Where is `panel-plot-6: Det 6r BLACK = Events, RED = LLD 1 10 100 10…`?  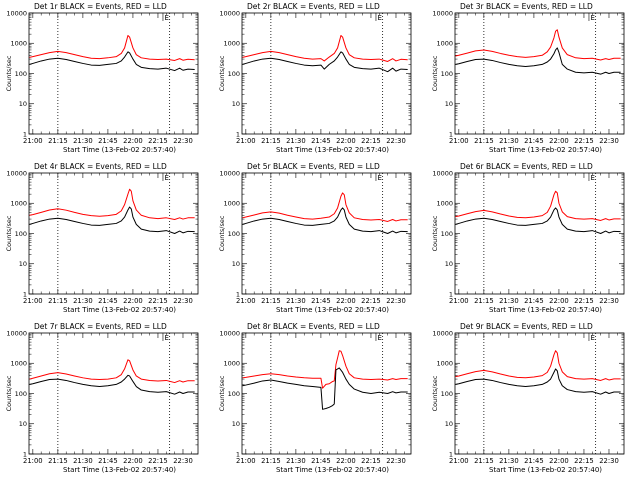
panel-plot-6: Det 6r BLACK = Events, RED = LLD 1 10 100 10… is located at coordinates (528, 238).